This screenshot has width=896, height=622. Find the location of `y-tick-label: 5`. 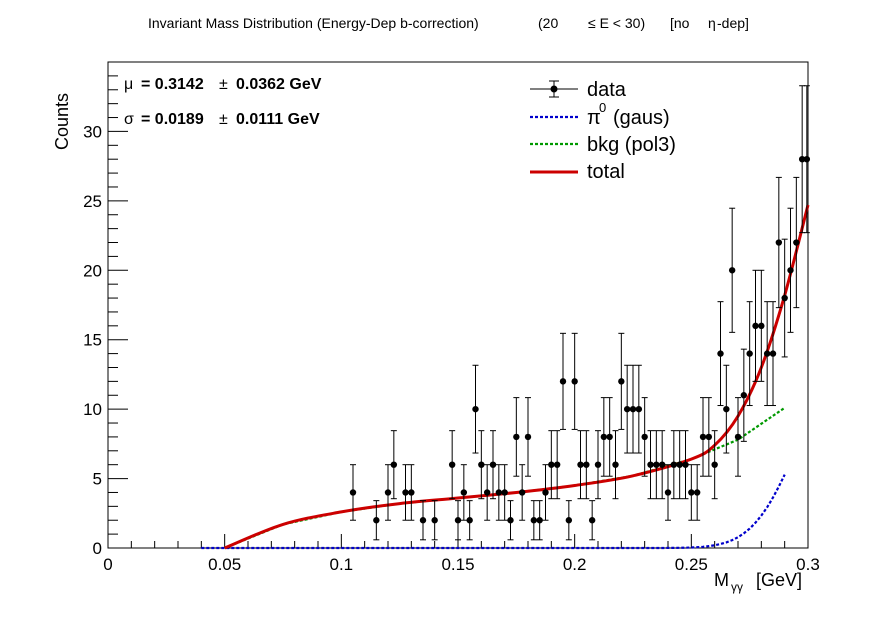

y-tick-label: 5 is located at coordinates (97, 479).